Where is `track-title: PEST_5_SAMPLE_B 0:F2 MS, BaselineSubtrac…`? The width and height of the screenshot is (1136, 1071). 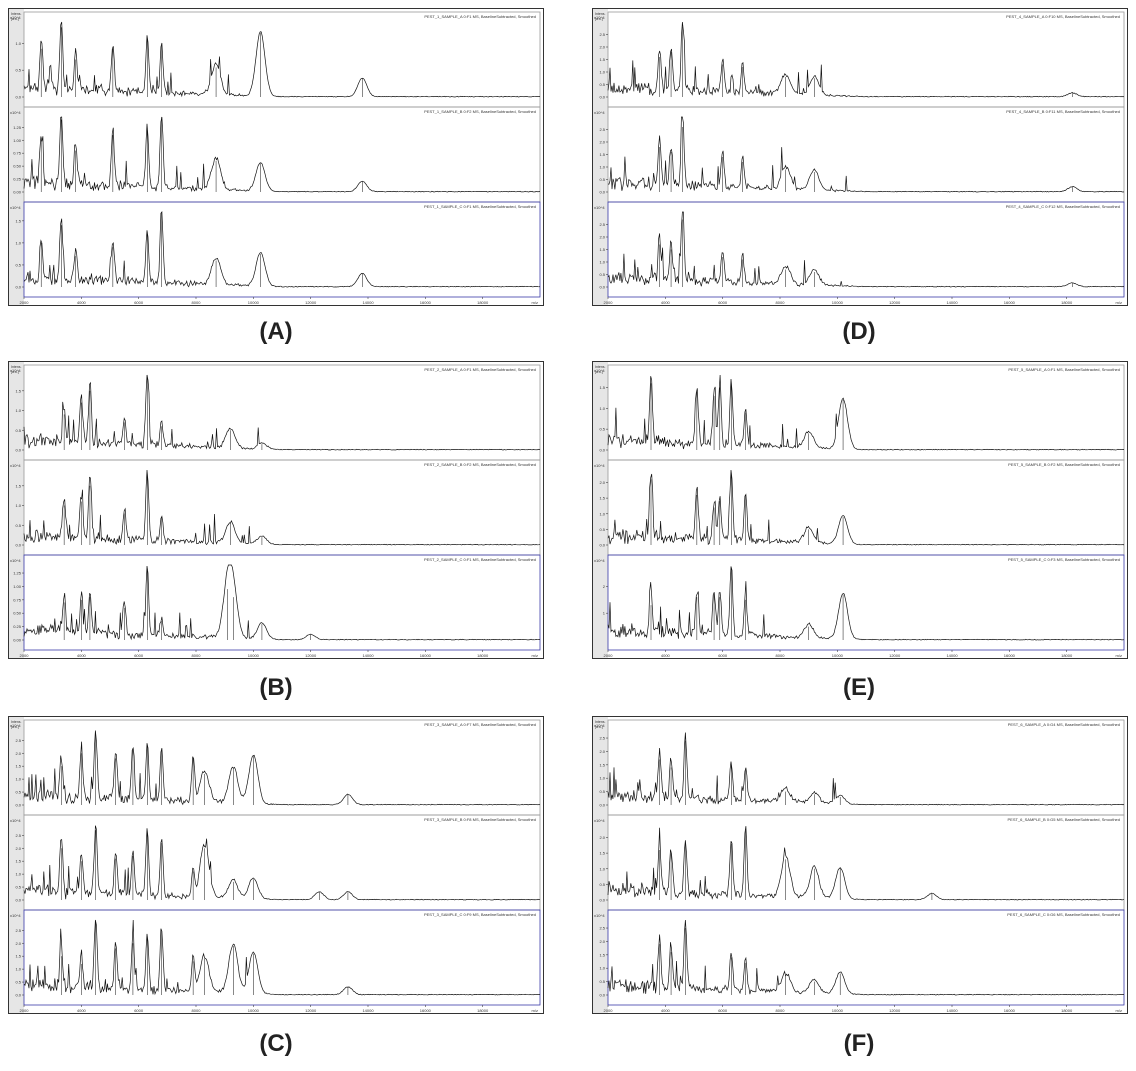 track-title: PEST_5_SAMPLE_B 0:F2 MS, BaselineSubtrac… is located at coordinates (1064, 464).